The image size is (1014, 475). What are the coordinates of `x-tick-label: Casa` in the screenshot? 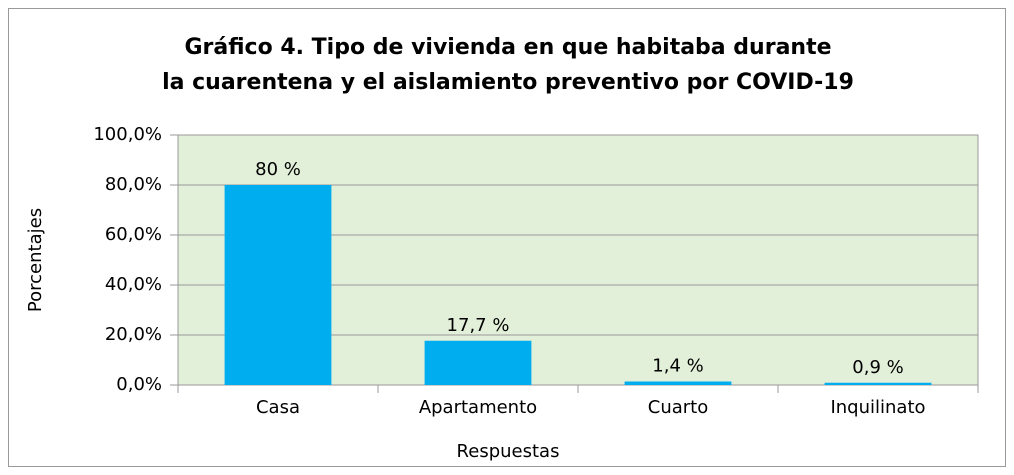 It's located at (278, 407).